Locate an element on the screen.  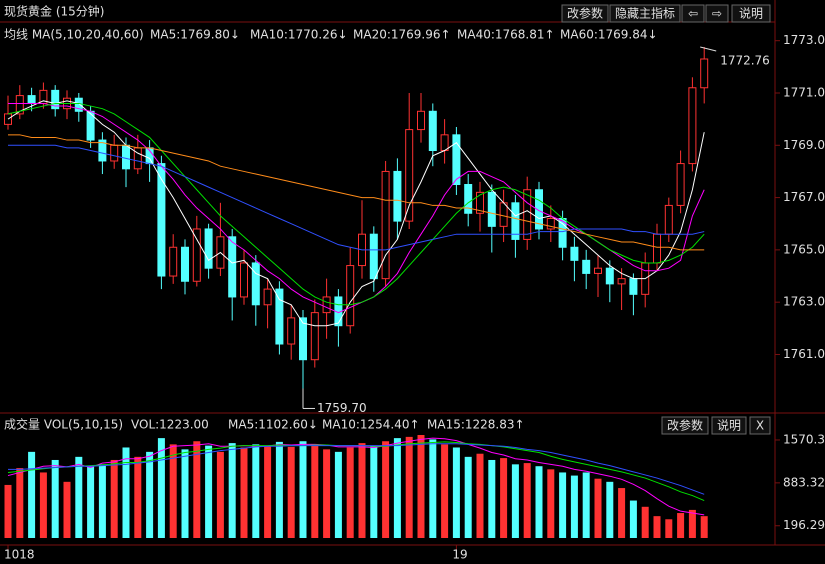
y-tick-label: 1765.00 is located at coordinates (804, 249).